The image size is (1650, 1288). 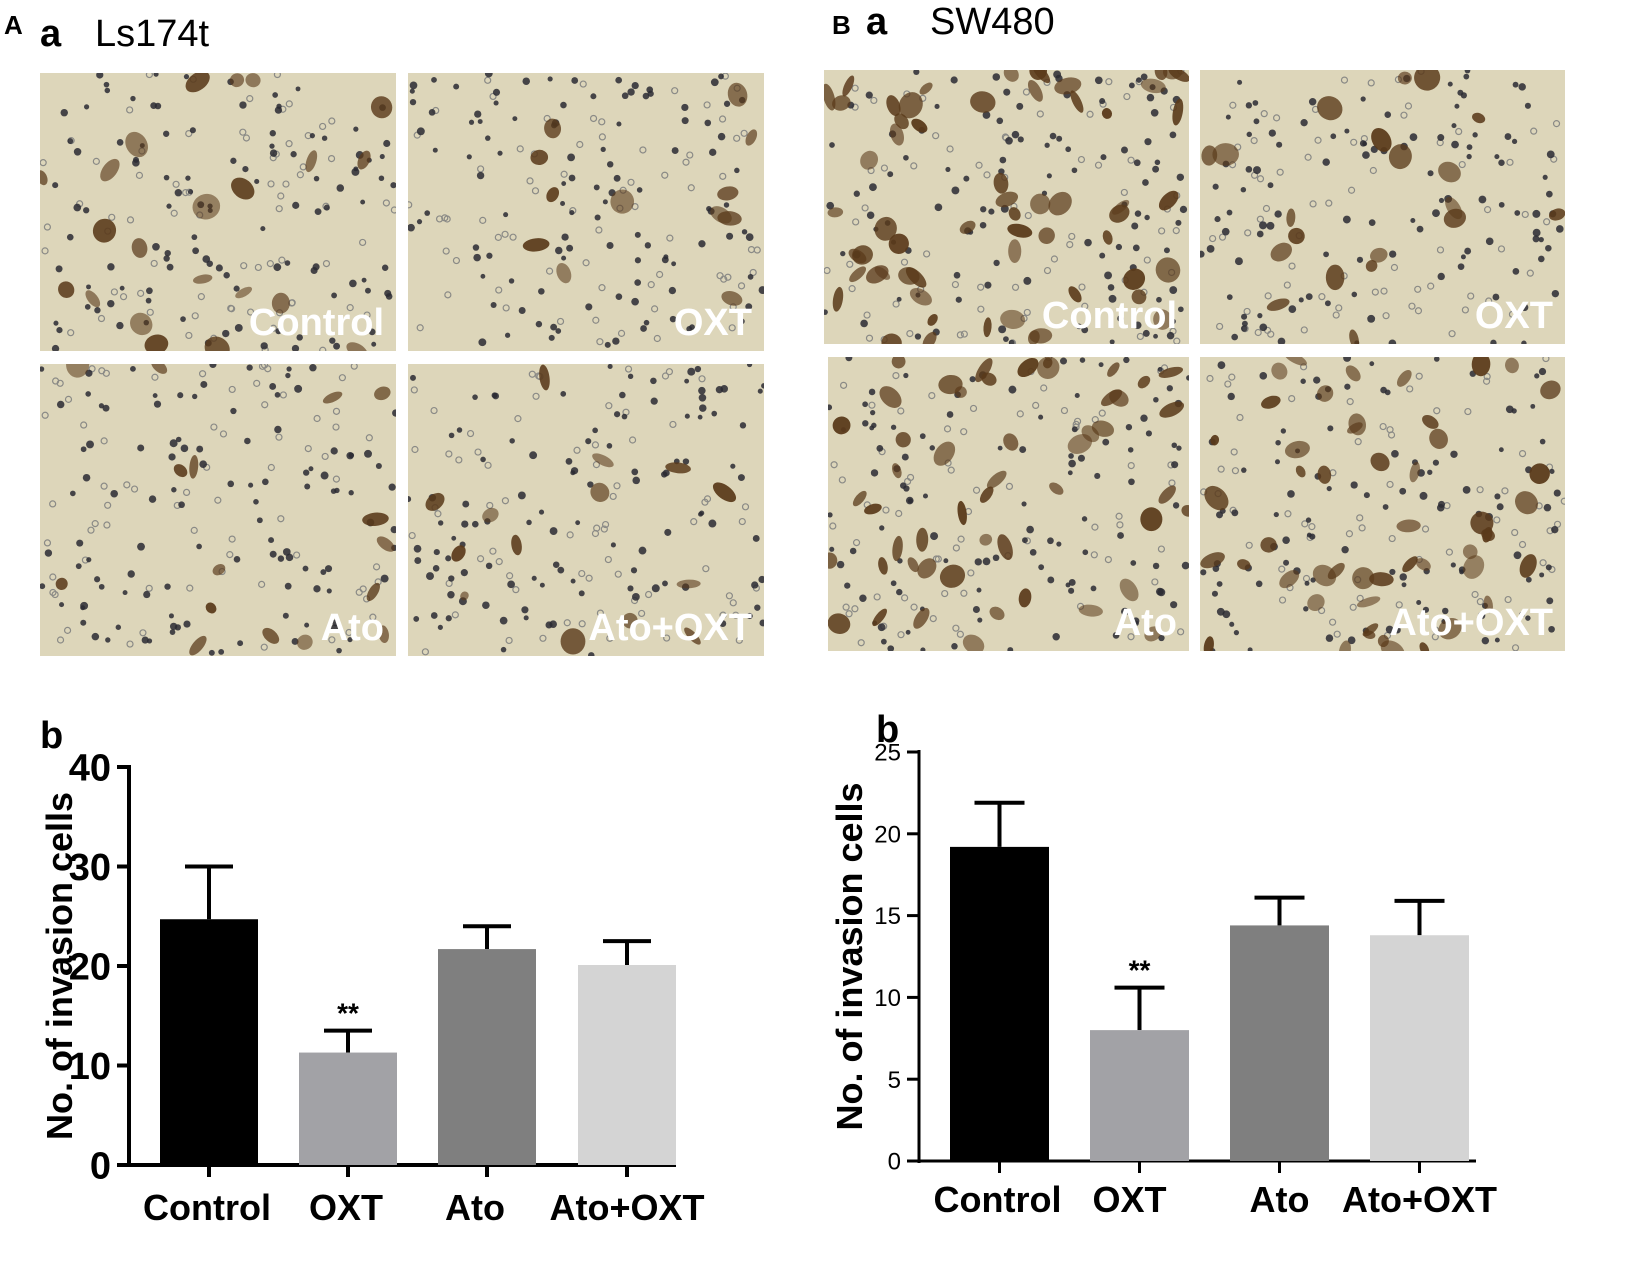 What do you see at coordinates (841, 25) in the screenshot?
I see `panel-b-letter: B` at bounding box center [841, 25].